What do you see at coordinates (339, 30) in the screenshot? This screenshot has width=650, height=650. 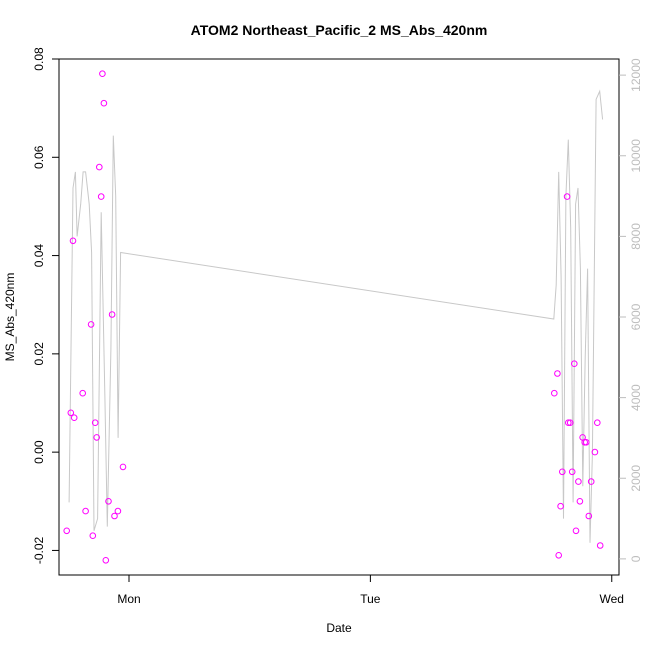 I see `chart-title: ATOM2 Northeast_Pacific_2 MS_Abs_420nm` at bounding box center [339, 30].